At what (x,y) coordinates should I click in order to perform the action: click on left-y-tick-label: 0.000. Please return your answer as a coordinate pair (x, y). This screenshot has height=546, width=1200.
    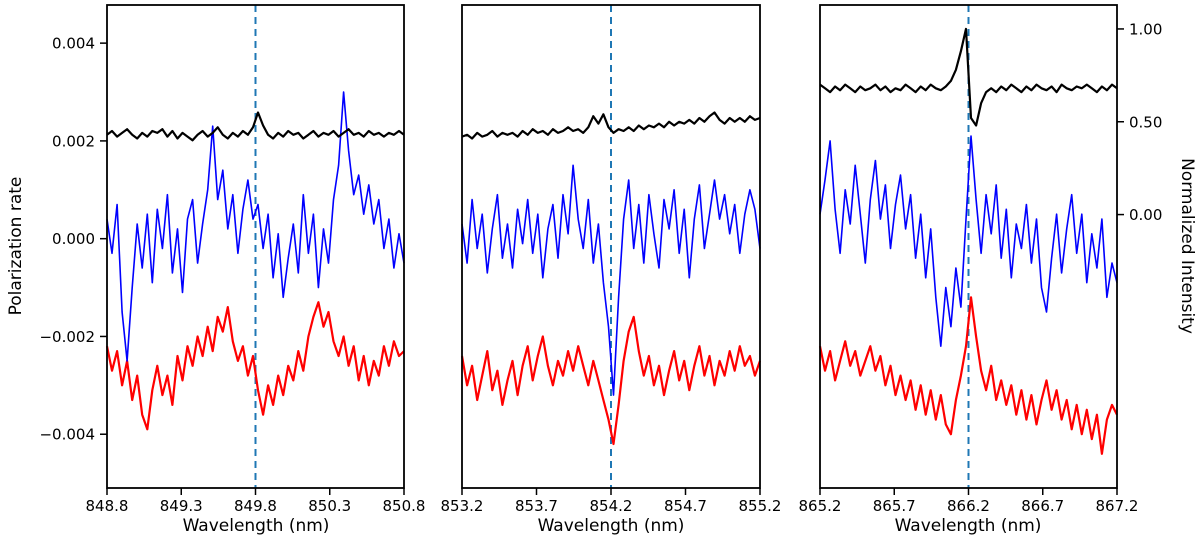
    Looking at the image, I should click on (73, 239).